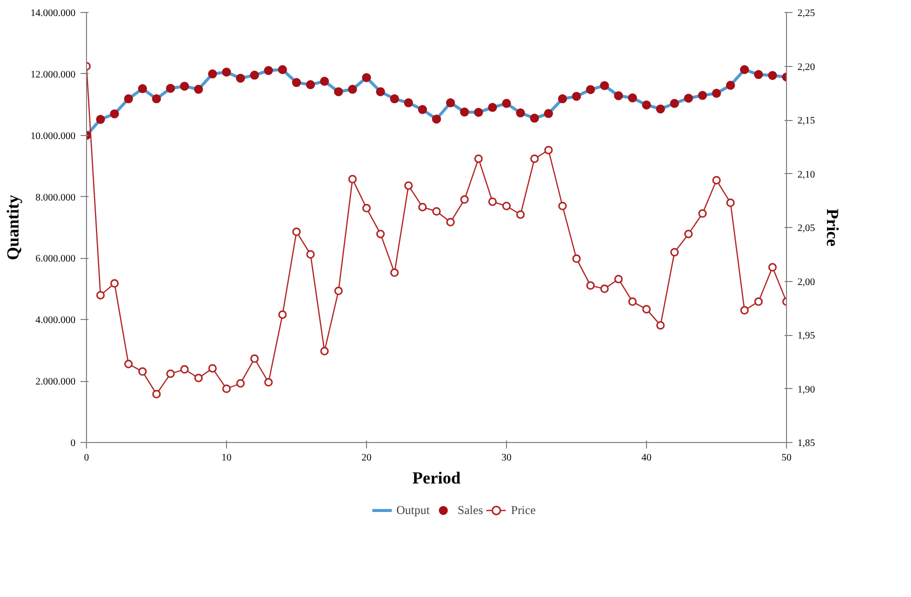  What do you see at coordinates (13, 227) in the screenshot?
I see `y-axis-title: Quantity` at bounding box center [13, 227].